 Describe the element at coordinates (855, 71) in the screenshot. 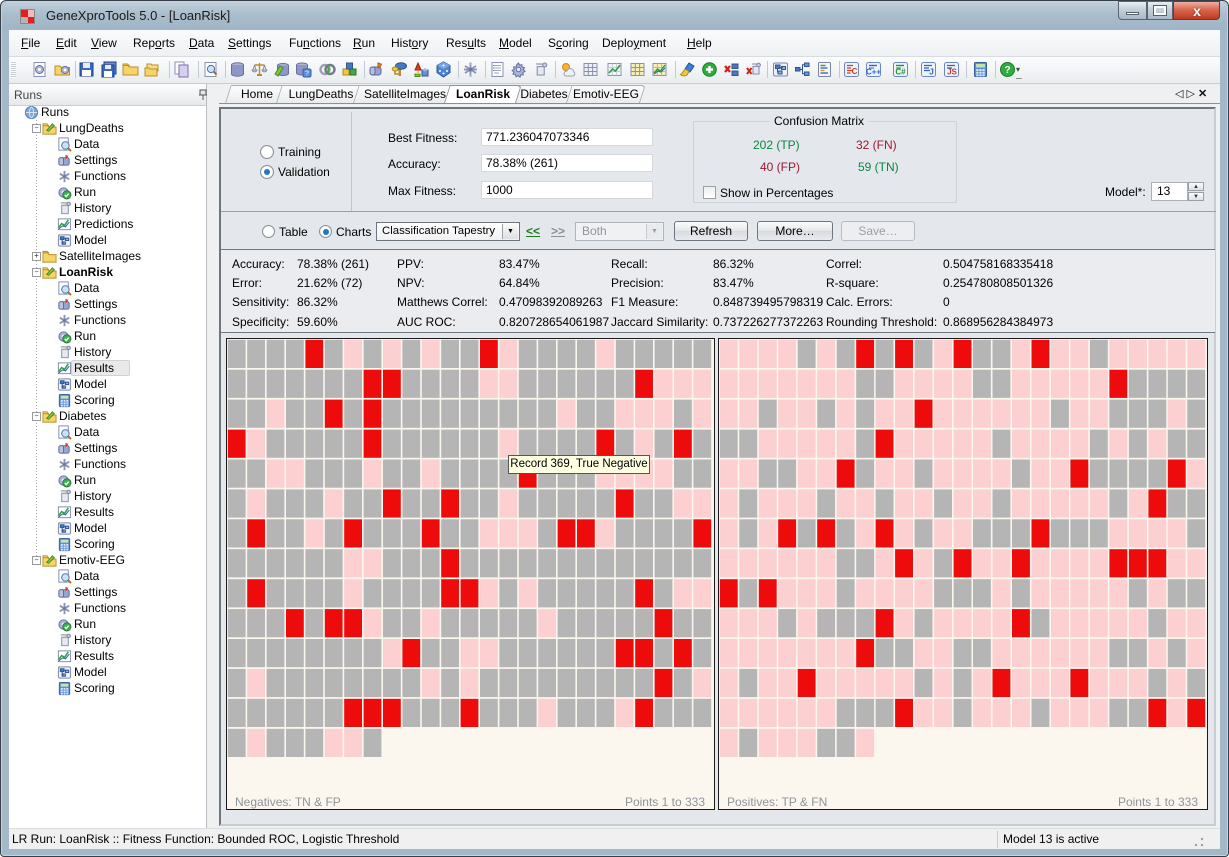

I see `svg-text: C` at that location.